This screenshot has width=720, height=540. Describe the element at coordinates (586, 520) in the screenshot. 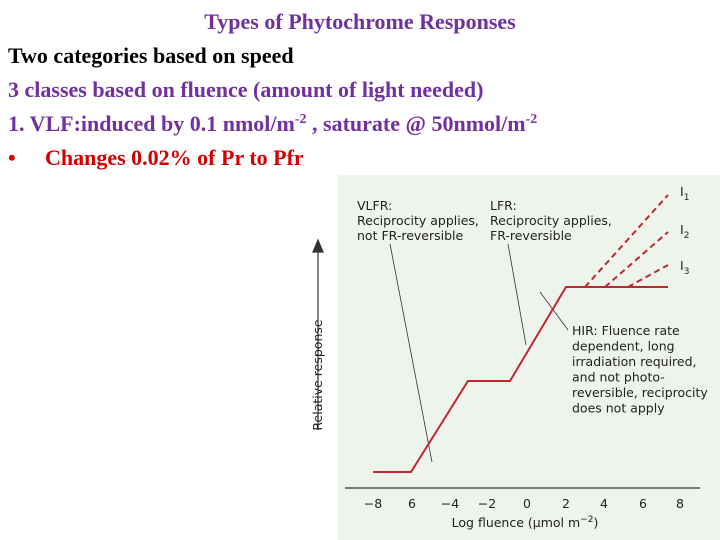

I see `superscript: −2` at that location.